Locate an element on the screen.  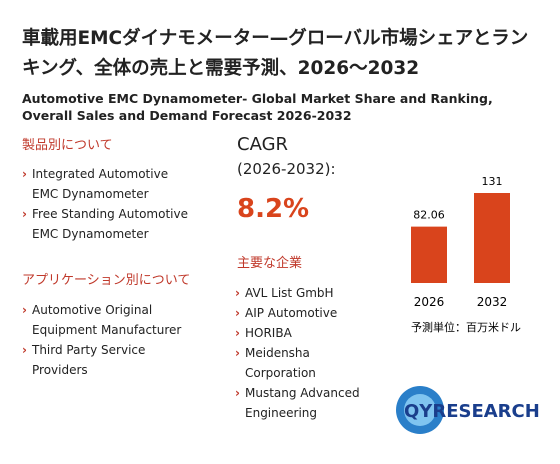
company-item: Mustang Advanced Engineering is located at coordinates (300, 403).